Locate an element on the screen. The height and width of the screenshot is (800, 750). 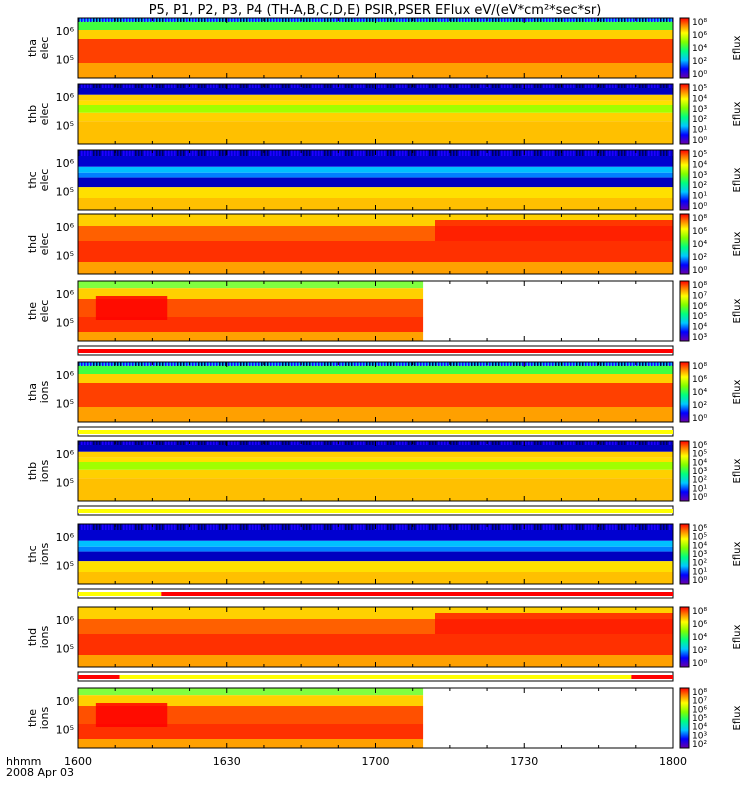
y-axis-label: thd ions is located at coordinates (38, 636).